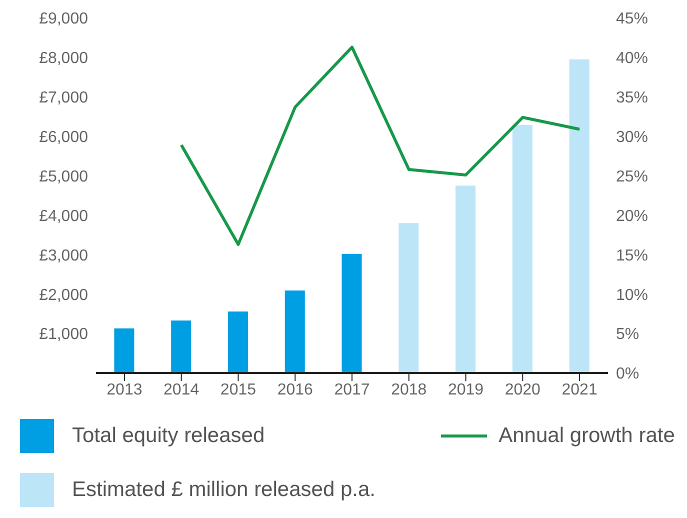 The height and width of the screenshot is (518, 687). Describe the element at coordinates (224, 490) in the screenshot. I see `legend-label: Estimated £ million released p.a.` at that location.